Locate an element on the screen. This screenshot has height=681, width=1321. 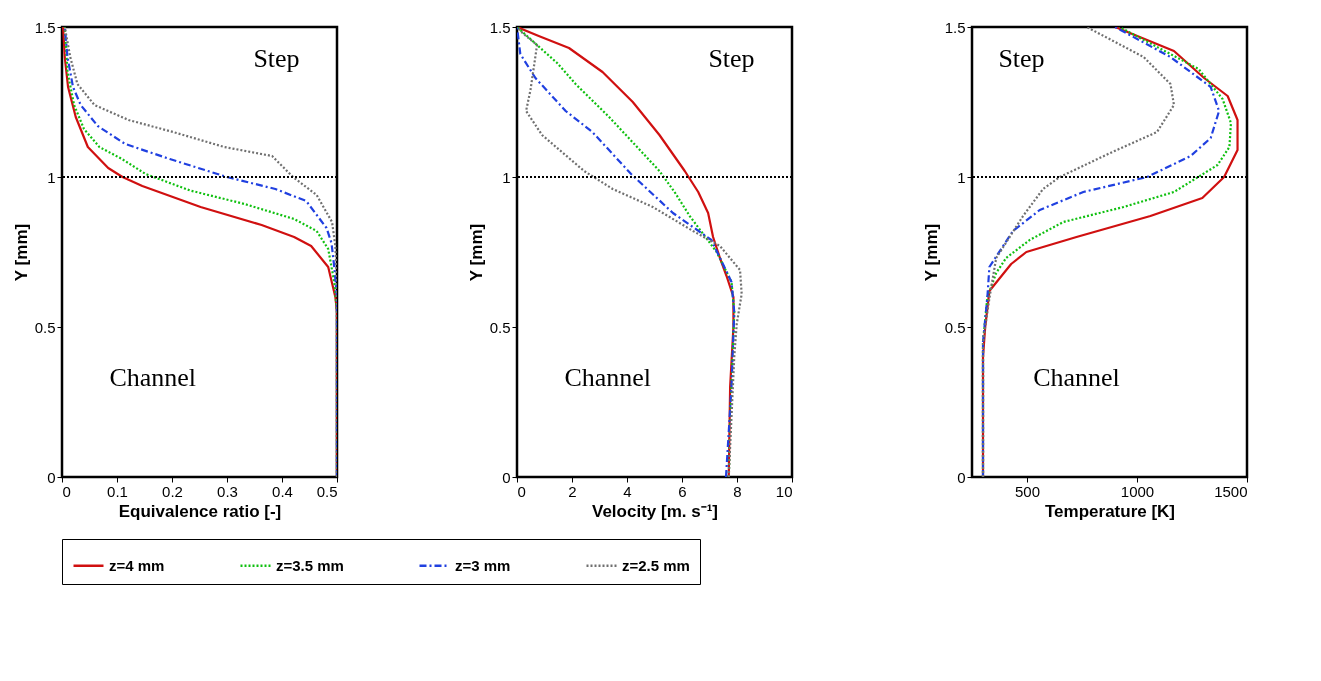
x-tick-label: 4 is located at coordinates (627, 491).